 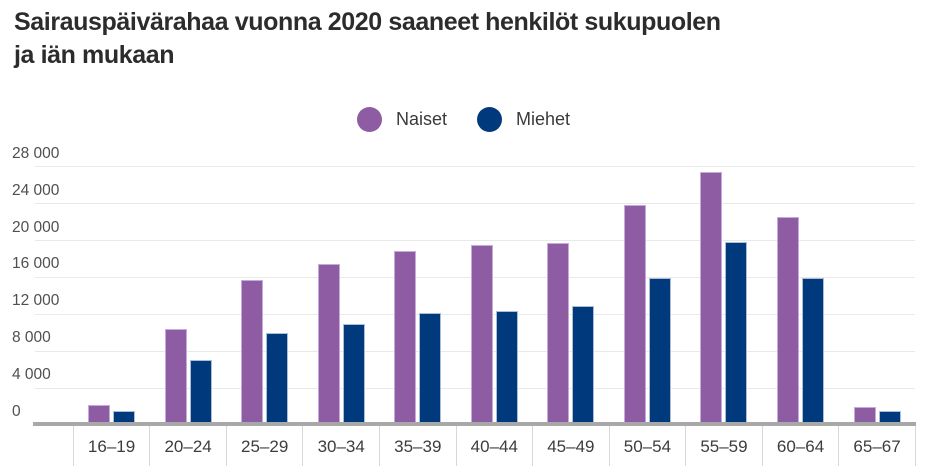 I want to click on y-axis-tick-label-0: 0, so click(x=16, y=411).